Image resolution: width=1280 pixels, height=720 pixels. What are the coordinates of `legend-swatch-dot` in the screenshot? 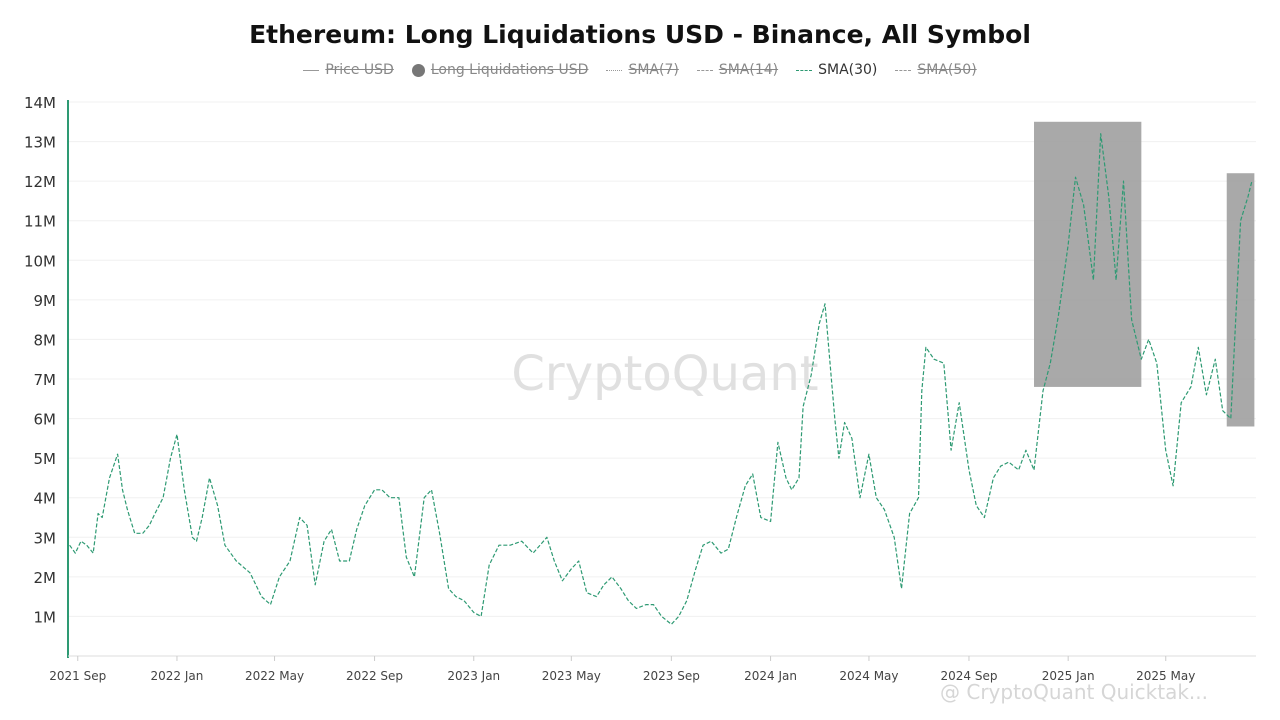 It's located at (418, 70).